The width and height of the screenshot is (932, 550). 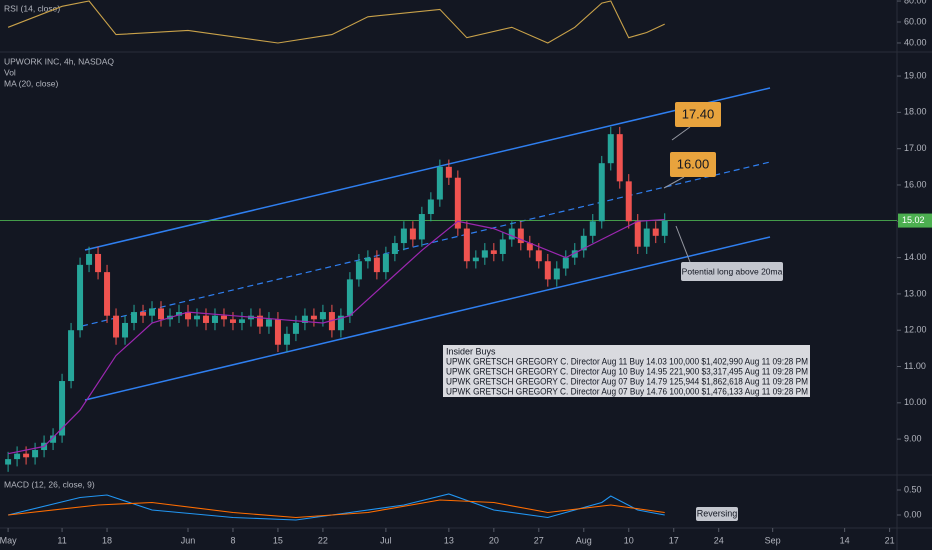 What do you see at coordinates (59, 61) in the screenshot?
I see `chart-title: UPWORK INC, 4h, NASDAQ` at bounding box center [59, 61].